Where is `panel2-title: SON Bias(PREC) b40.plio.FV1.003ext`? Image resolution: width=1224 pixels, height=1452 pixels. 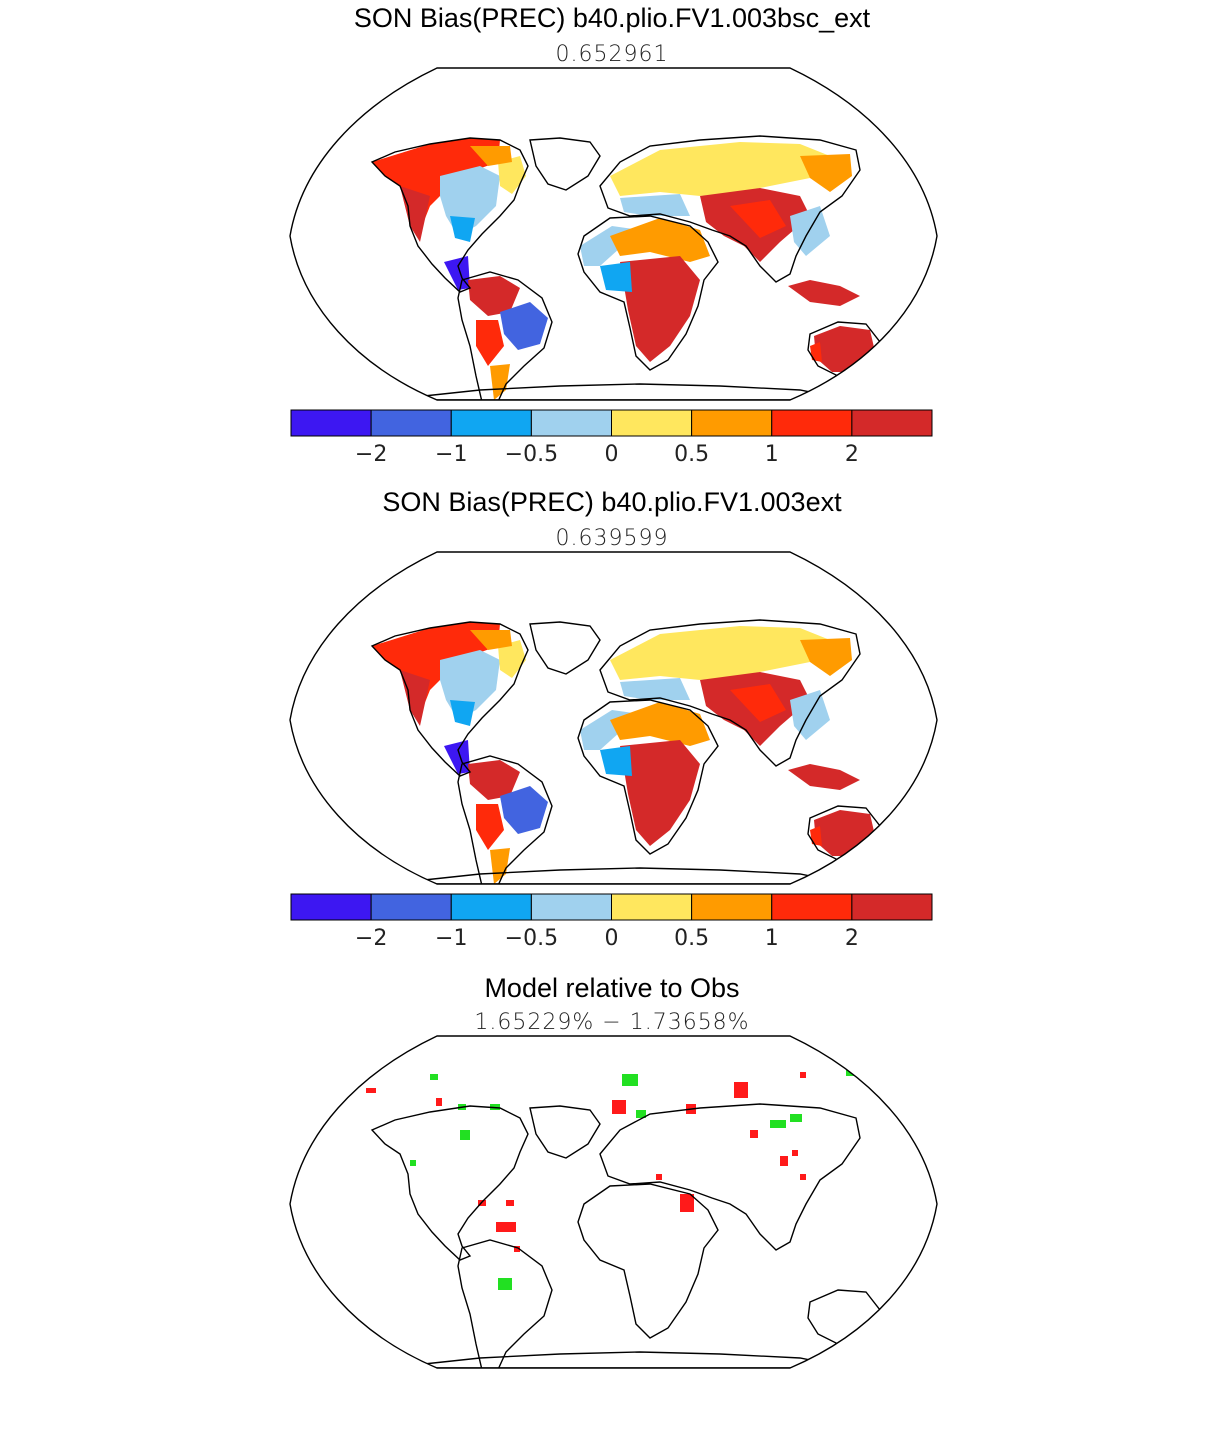
panel2-title: SON Bias(PREC) b40.plio.FV1.003ext is located at coordinates (612, 502).